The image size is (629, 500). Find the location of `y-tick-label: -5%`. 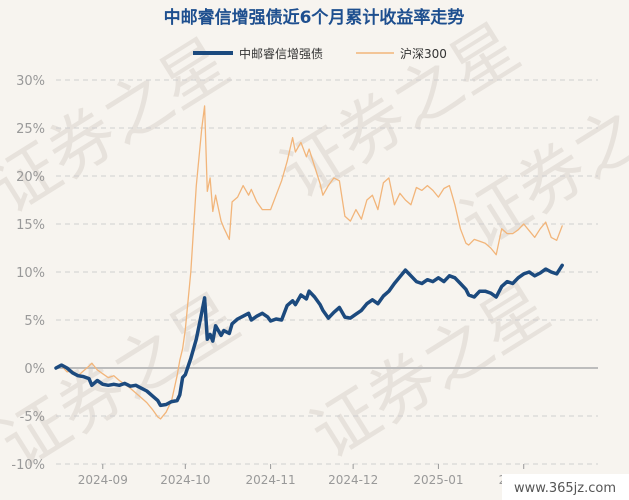

y-tick-label: -5% is located at coordinates (32, 417).